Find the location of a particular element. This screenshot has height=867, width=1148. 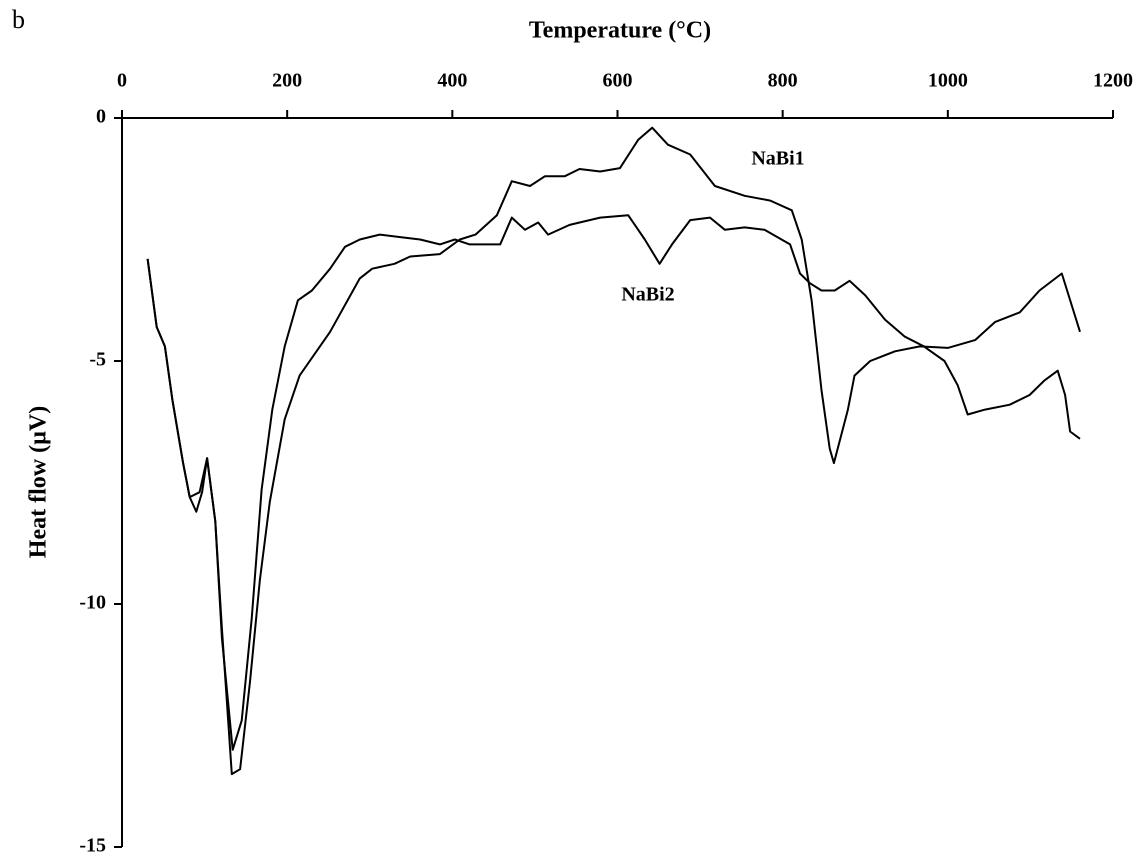

panel-label: b is located at coordinates (18, 19).